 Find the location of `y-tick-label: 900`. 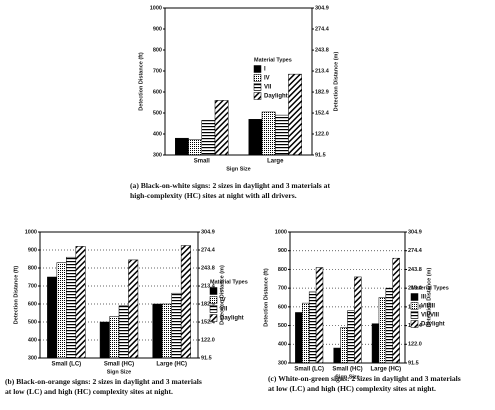

y-tick-label: 900 is located at coordinates (282, 251).